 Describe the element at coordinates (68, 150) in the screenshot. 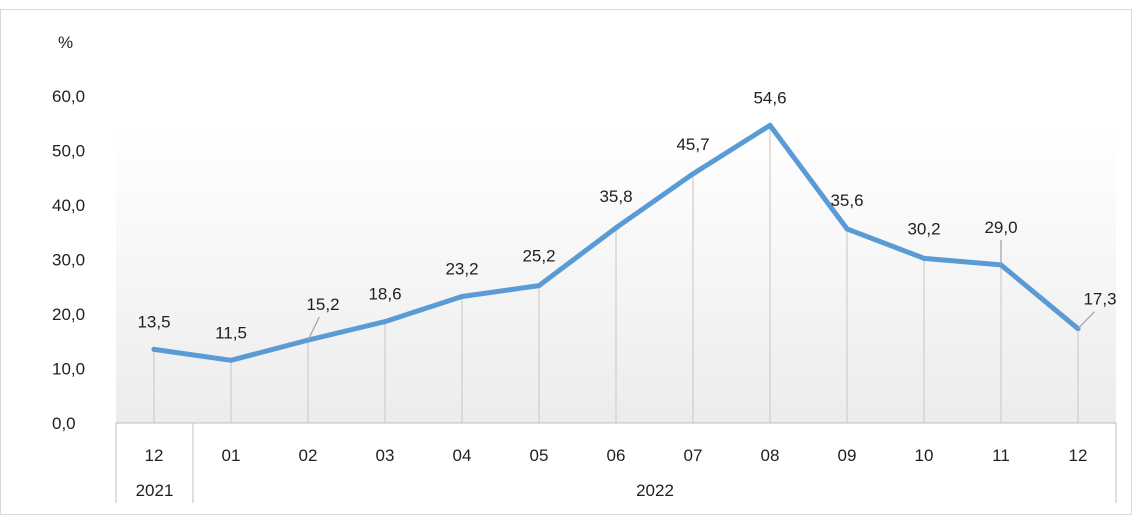

I see `y-tick-label: 50,0` at that location.